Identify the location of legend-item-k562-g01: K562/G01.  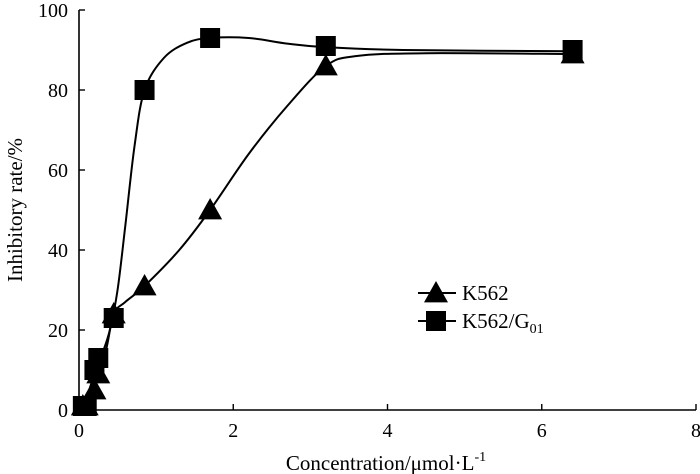
(481, 323).